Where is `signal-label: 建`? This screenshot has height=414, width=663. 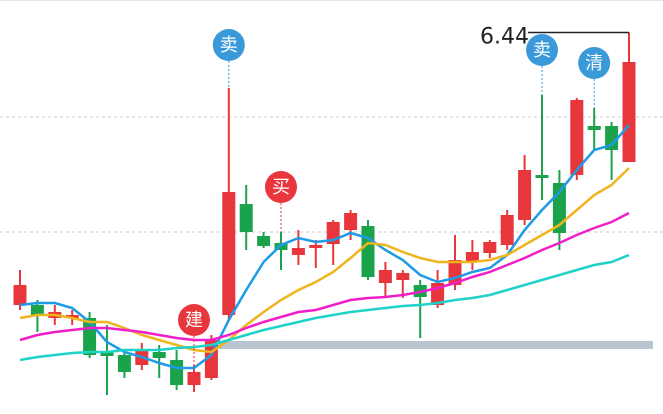 signal-label: 建 is located at coordinates (194, 320).